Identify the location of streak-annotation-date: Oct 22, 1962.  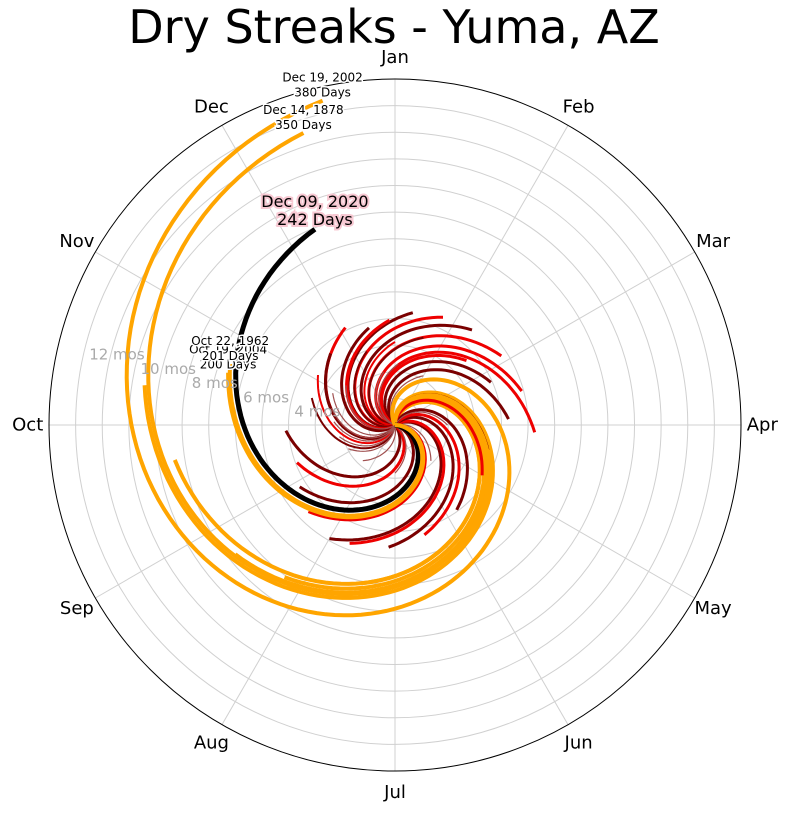
(230, 341).